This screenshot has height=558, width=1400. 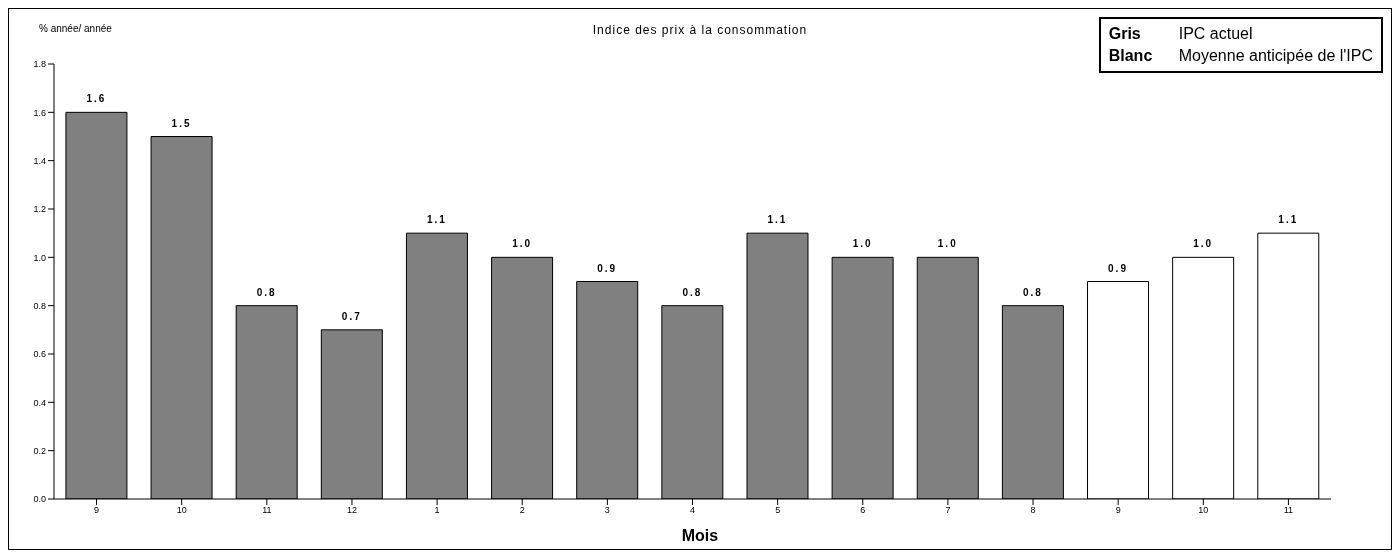 What do you see at coordinates (39, 160) in the screenshot?
I see `y-tick-label: 1.4` at bounding box center [39, 160].